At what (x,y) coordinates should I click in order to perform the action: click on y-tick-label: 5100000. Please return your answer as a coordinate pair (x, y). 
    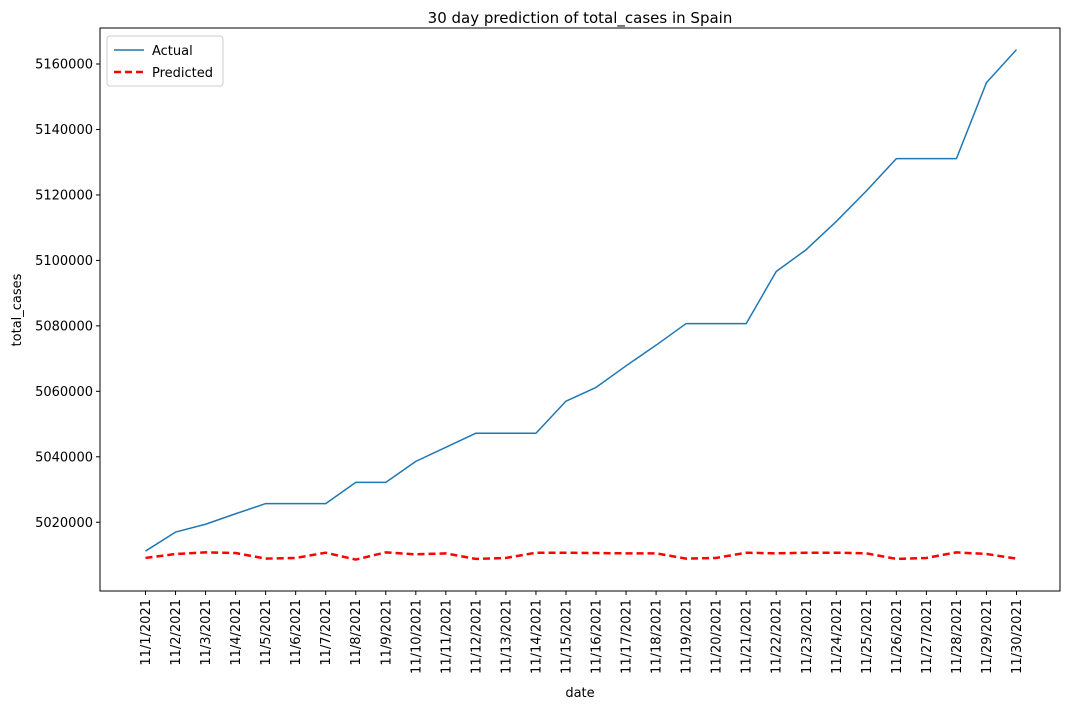
    Looking at the image, I should click on (64, 261).